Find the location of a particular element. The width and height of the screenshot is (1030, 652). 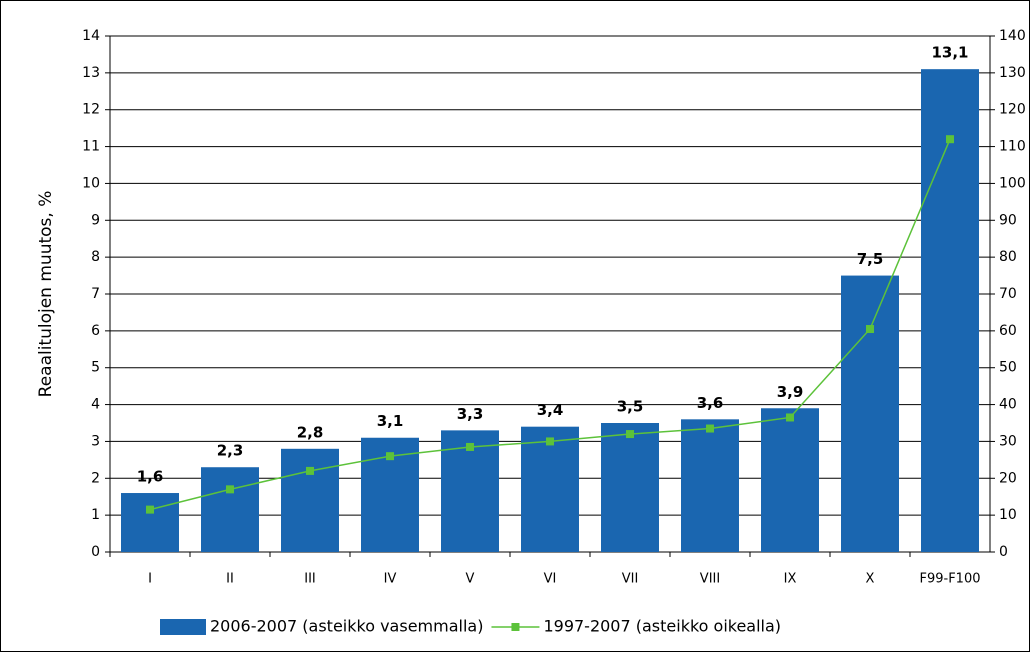

y-tick-label: 8 is located at coordinates (95, 257).